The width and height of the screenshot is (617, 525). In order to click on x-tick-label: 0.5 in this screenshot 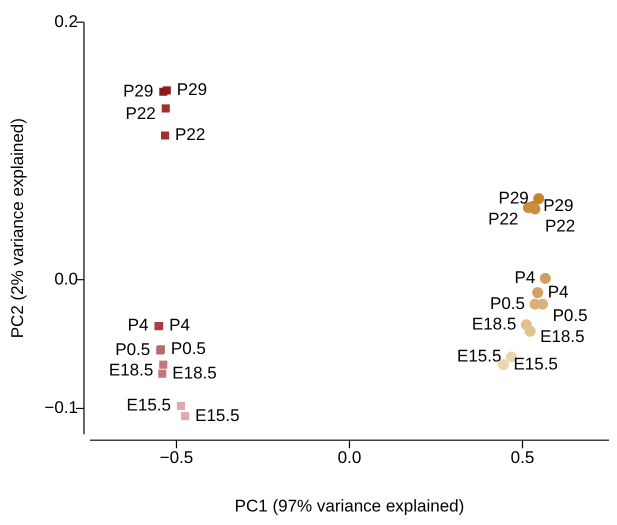, I will do `click(522, 458)`.